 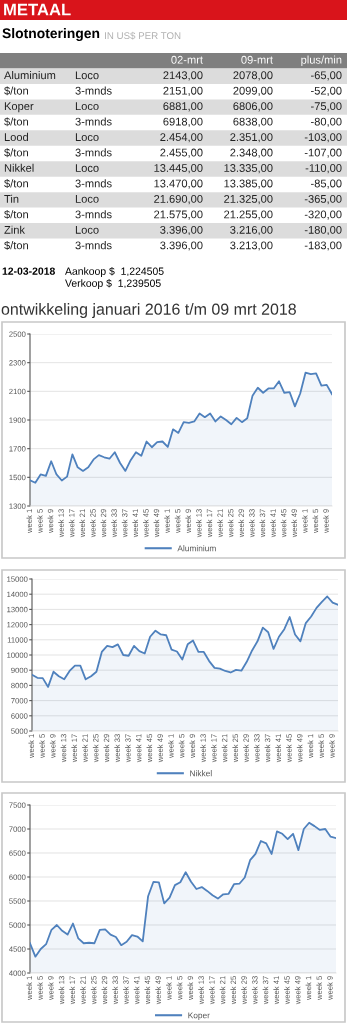 I want to click on text: 2.454,00, so click(x=181, y=138).